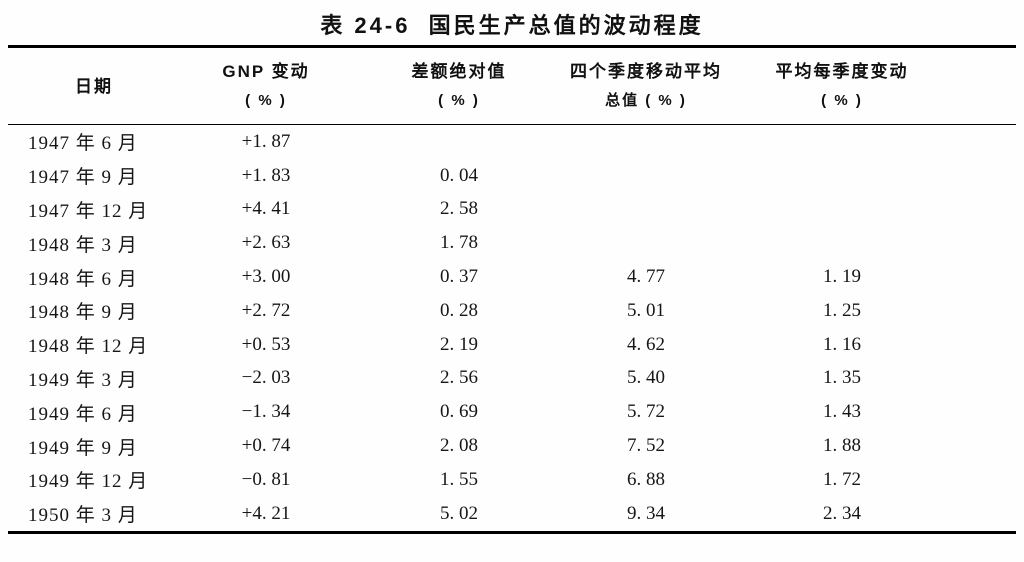 Image resolution: width=1024 pixels, height=562 pixels. I want to click on cell-moving-average: 5. 40, so click(646, 378).